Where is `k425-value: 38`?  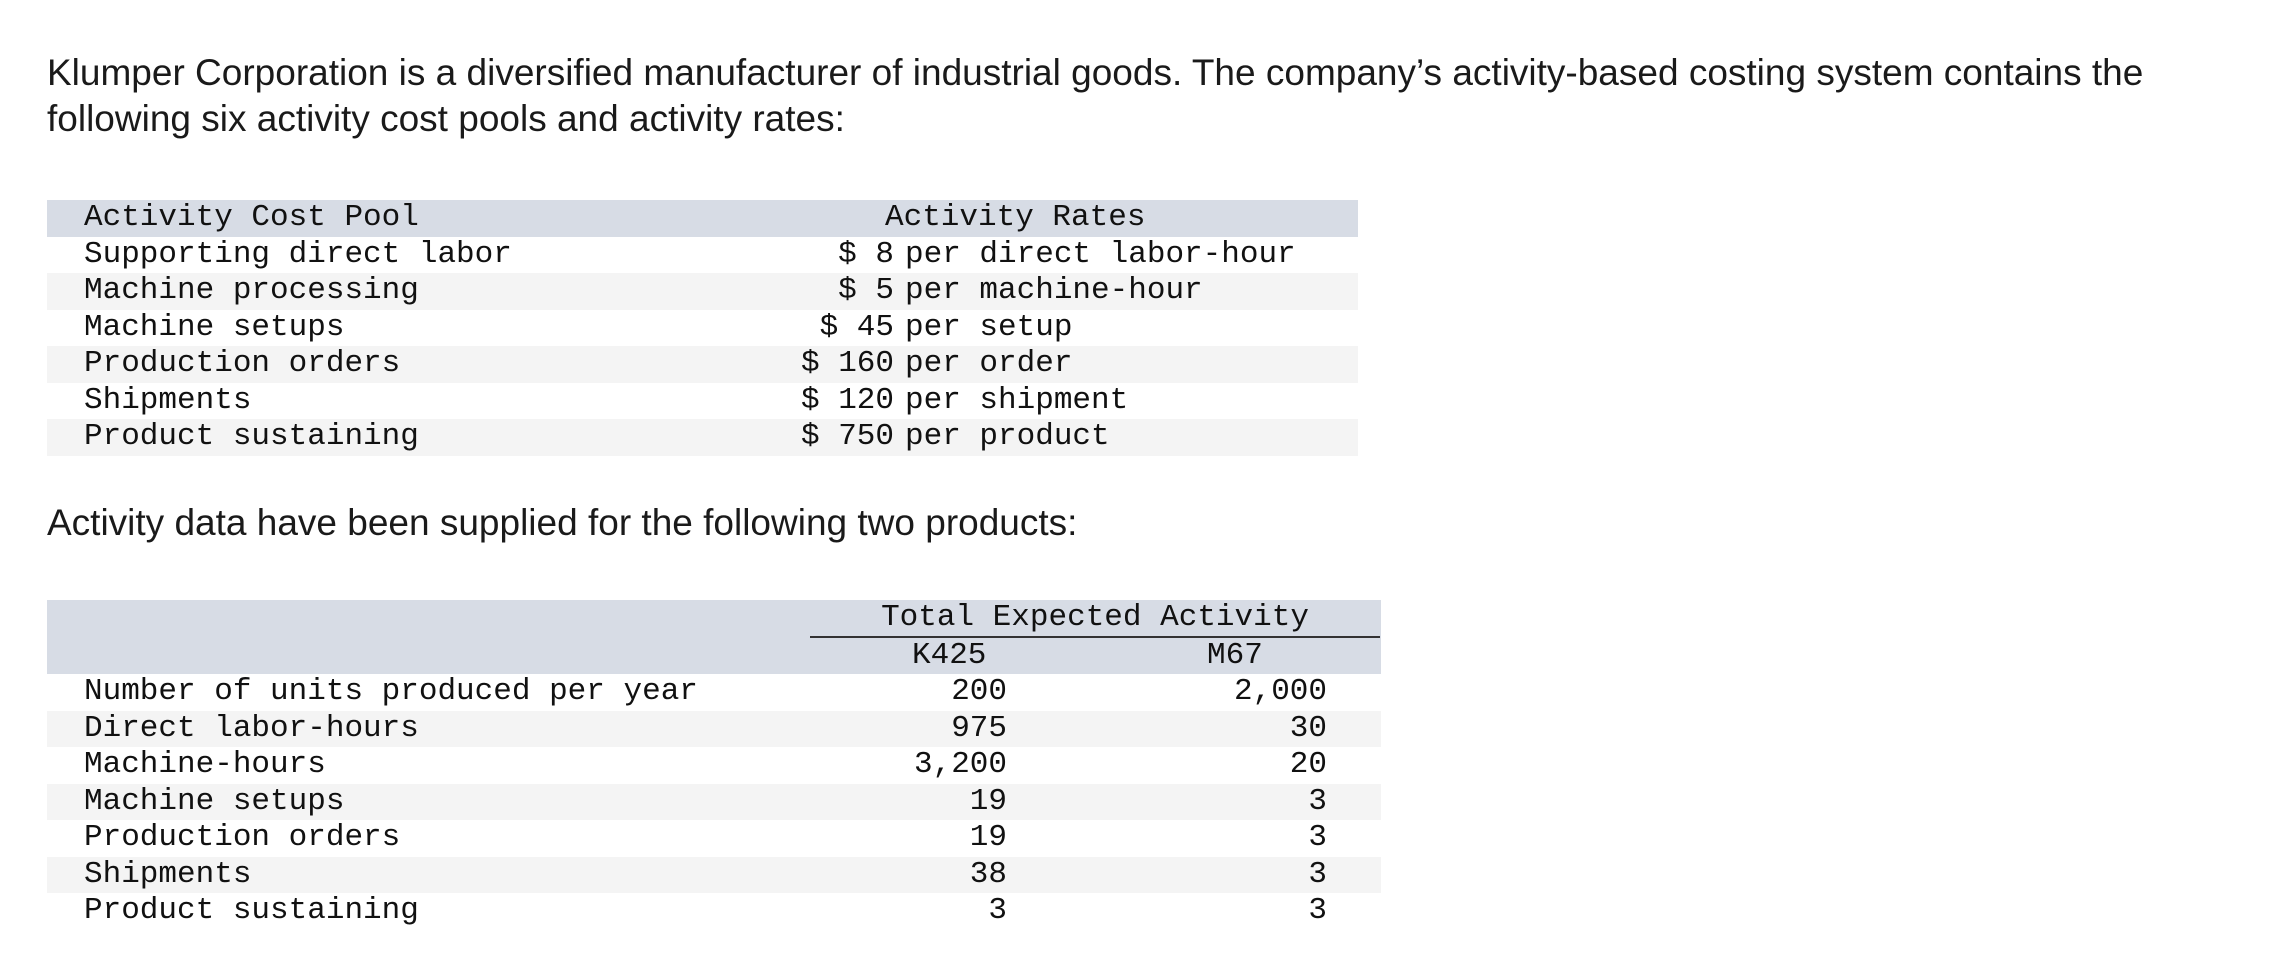
k425-value: 38 is located at coordinates (988, 874).